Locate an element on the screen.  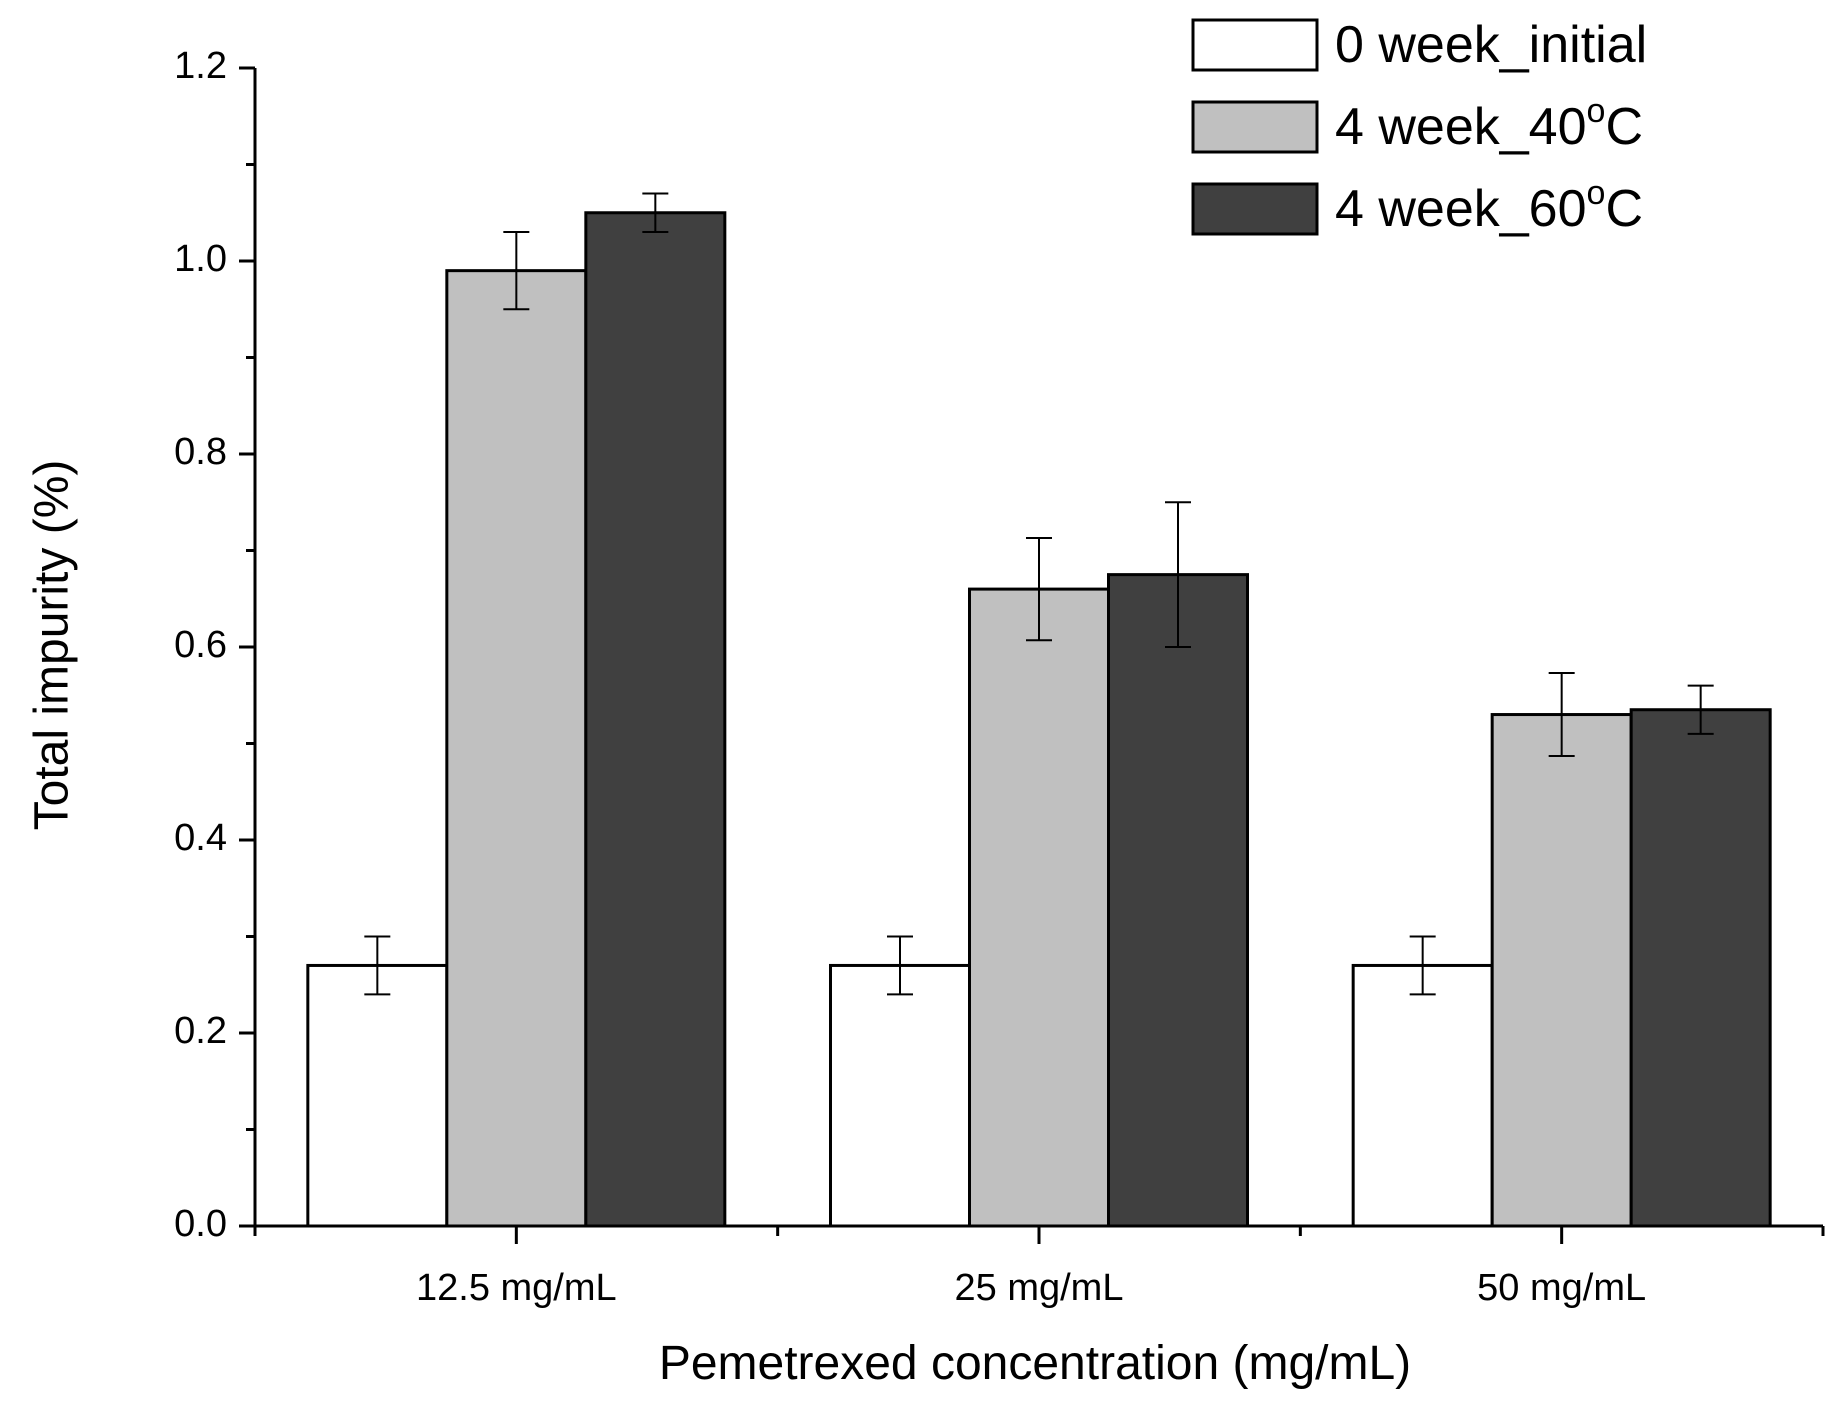
y-tick-label: 1.0 is located at coordinates (200, 259).